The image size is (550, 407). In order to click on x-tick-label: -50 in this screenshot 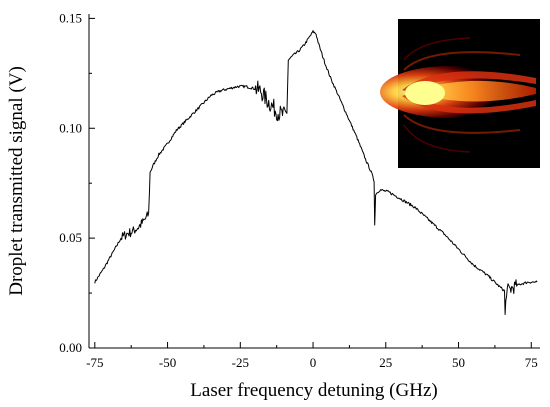, I will do `click(167, 362)`.